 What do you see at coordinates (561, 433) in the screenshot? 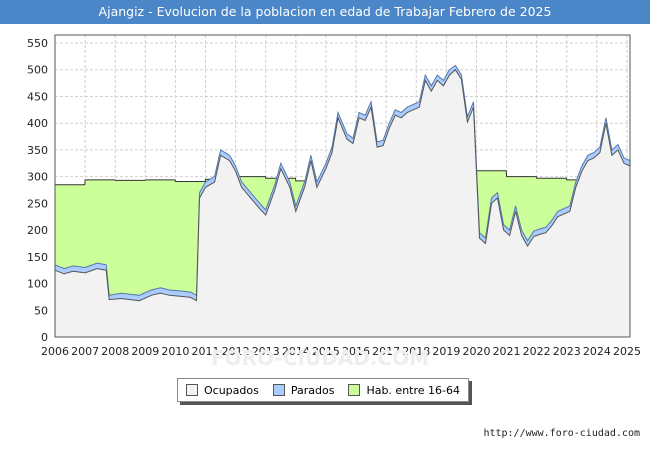
I see `footer-url: http://www.foro-ciudad.com` at bounding box center [561, 433].